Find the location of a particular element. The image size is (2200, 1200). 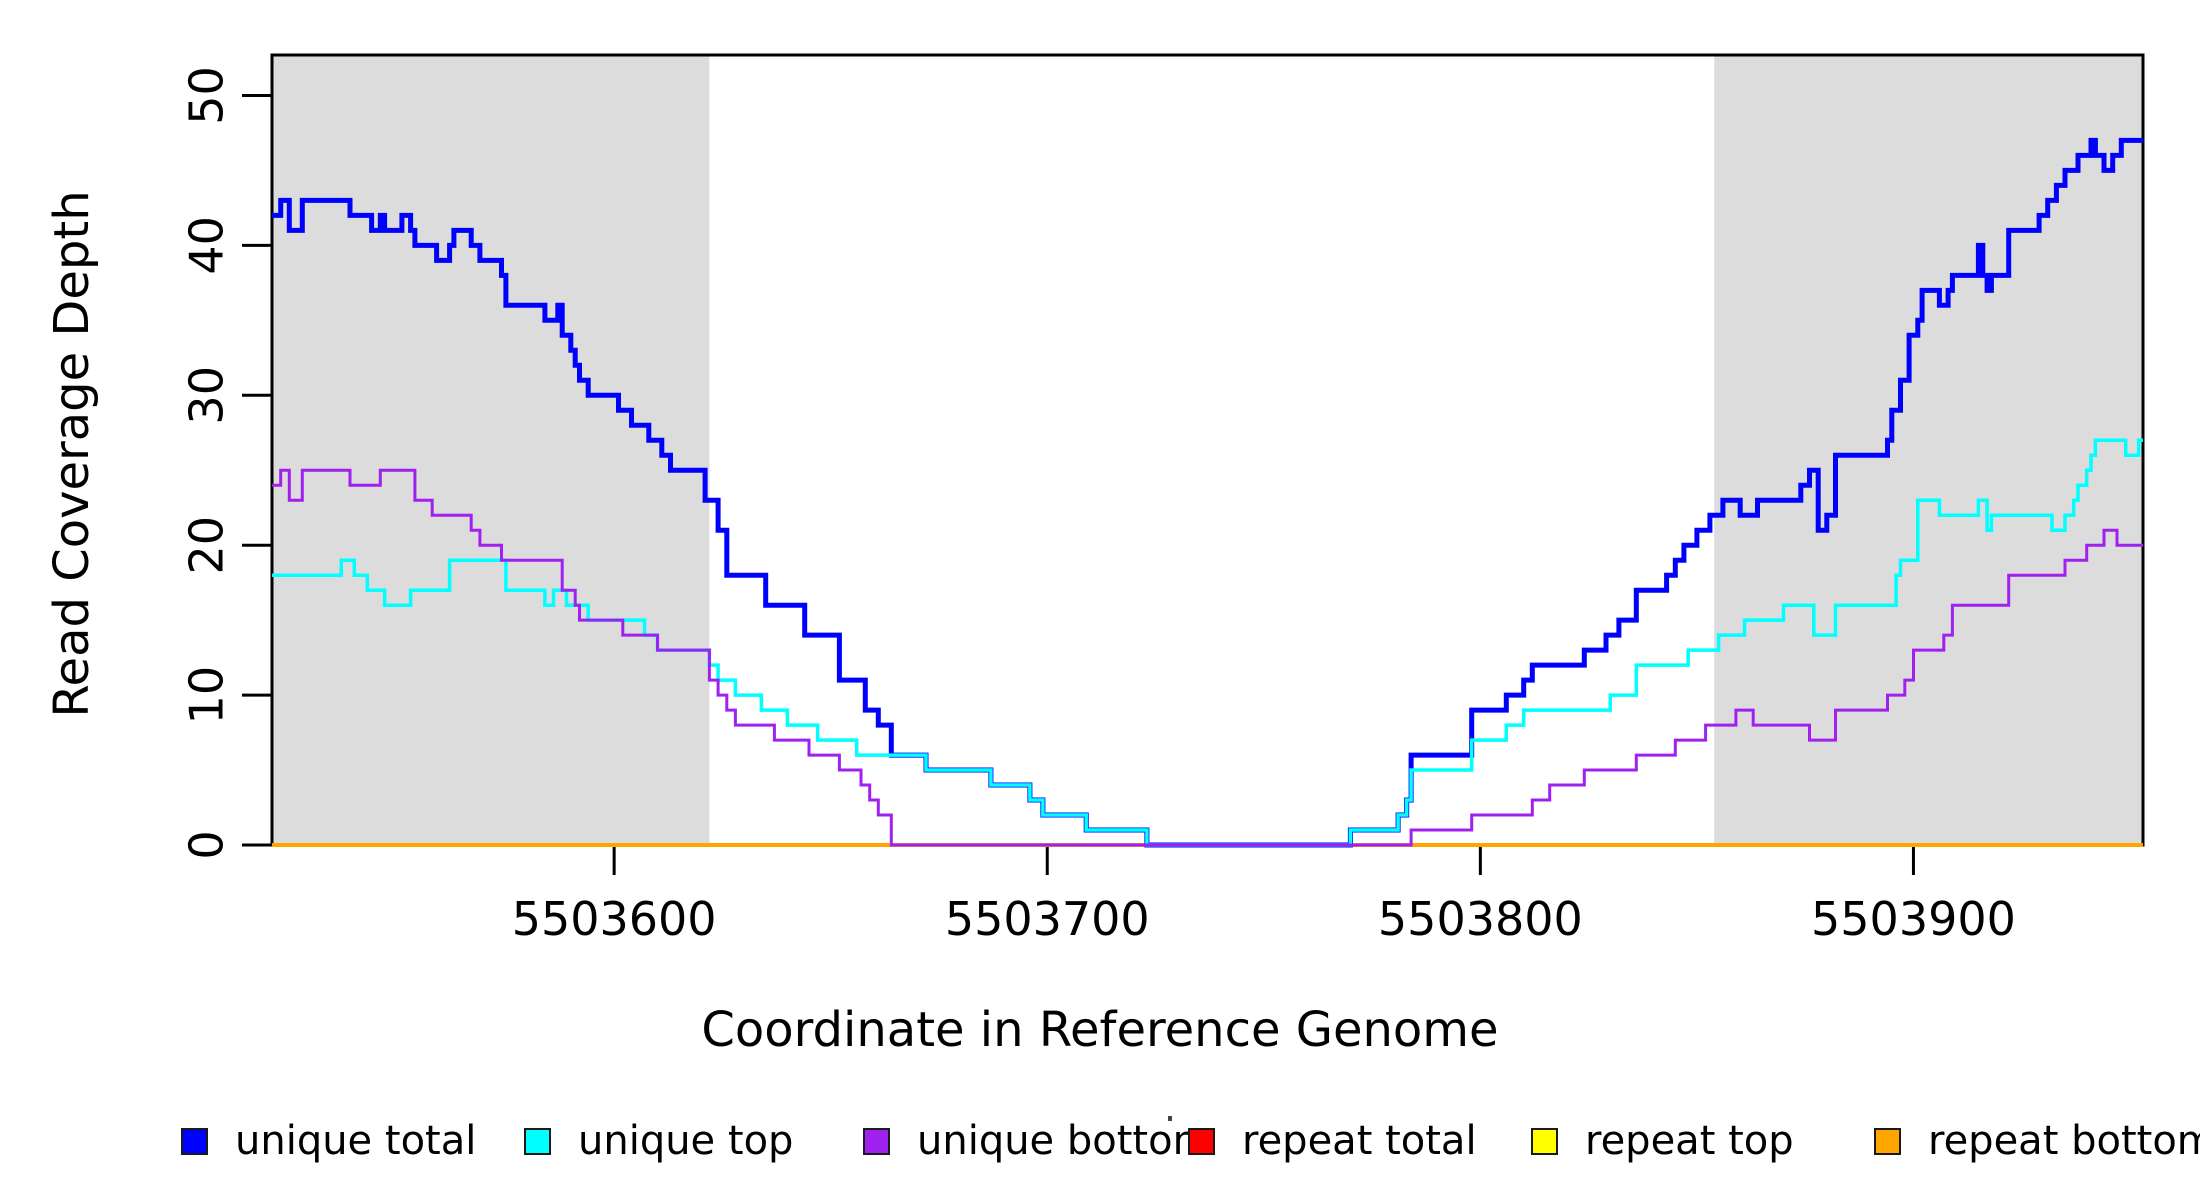

y-tick-label: 30 is located at coordinates (207, 395).